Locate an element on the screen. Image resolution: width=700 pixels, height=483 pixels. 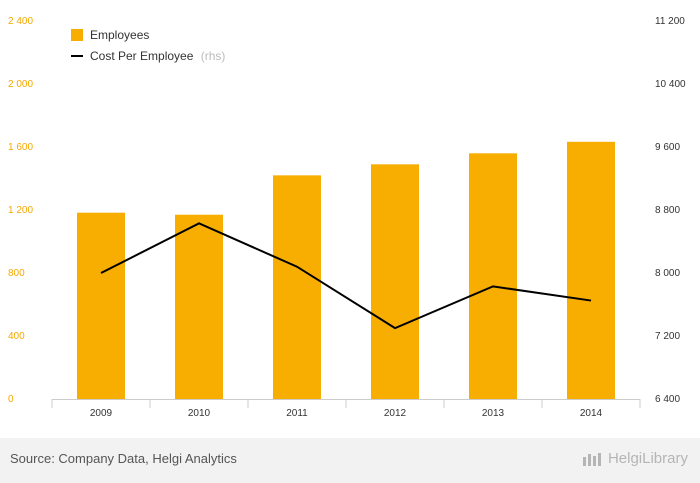
left-axis: 0 400 800 1 200 1 600 2 000 2 400 is located at coordinates (20, 210).